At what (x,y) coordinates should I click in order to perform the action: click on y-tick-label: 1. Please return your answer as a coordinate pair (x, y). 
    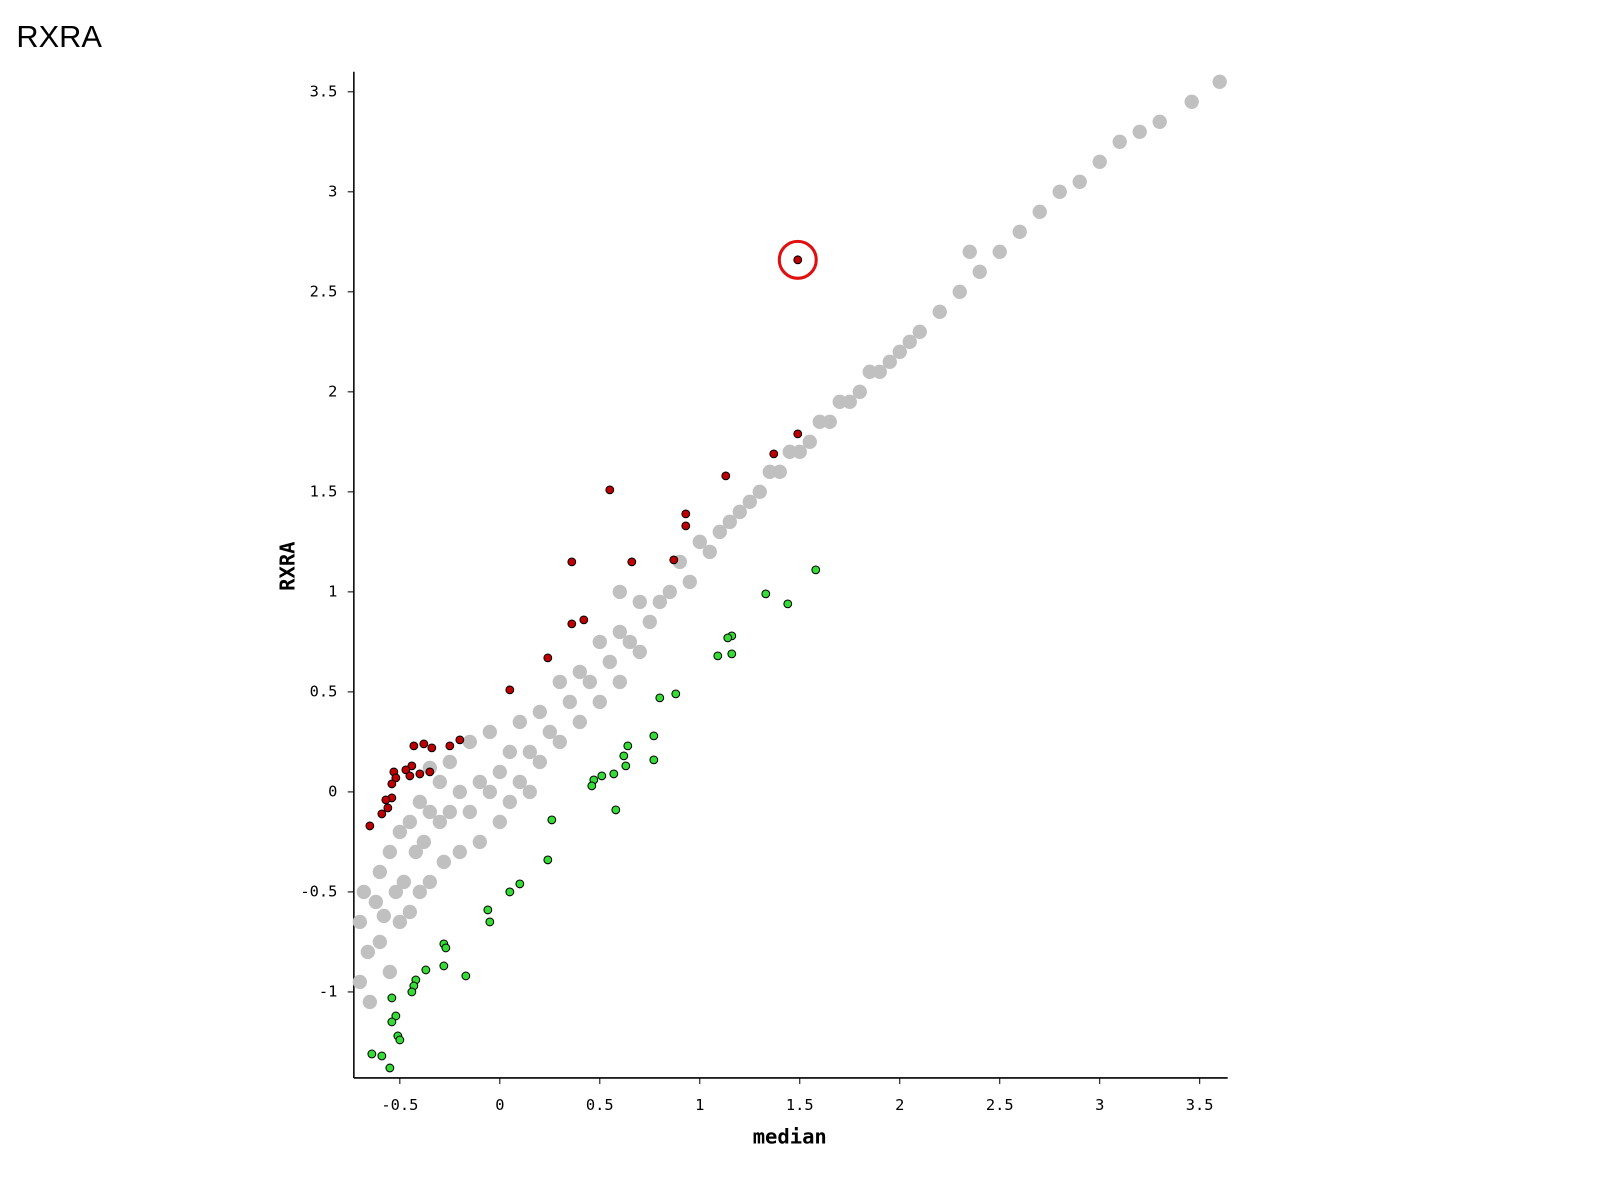
    Looking at the image, I should click on (332, 591).